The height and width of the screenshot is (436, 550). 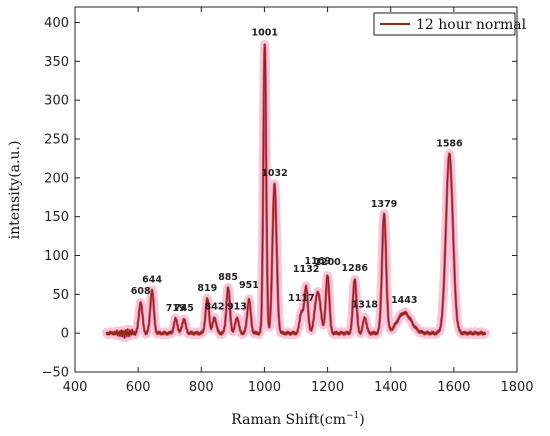 What do you see at coordinates (301, 298) in the screenshot?
I see `peak-label-1117: 1117` at bounding box center [301, 298].